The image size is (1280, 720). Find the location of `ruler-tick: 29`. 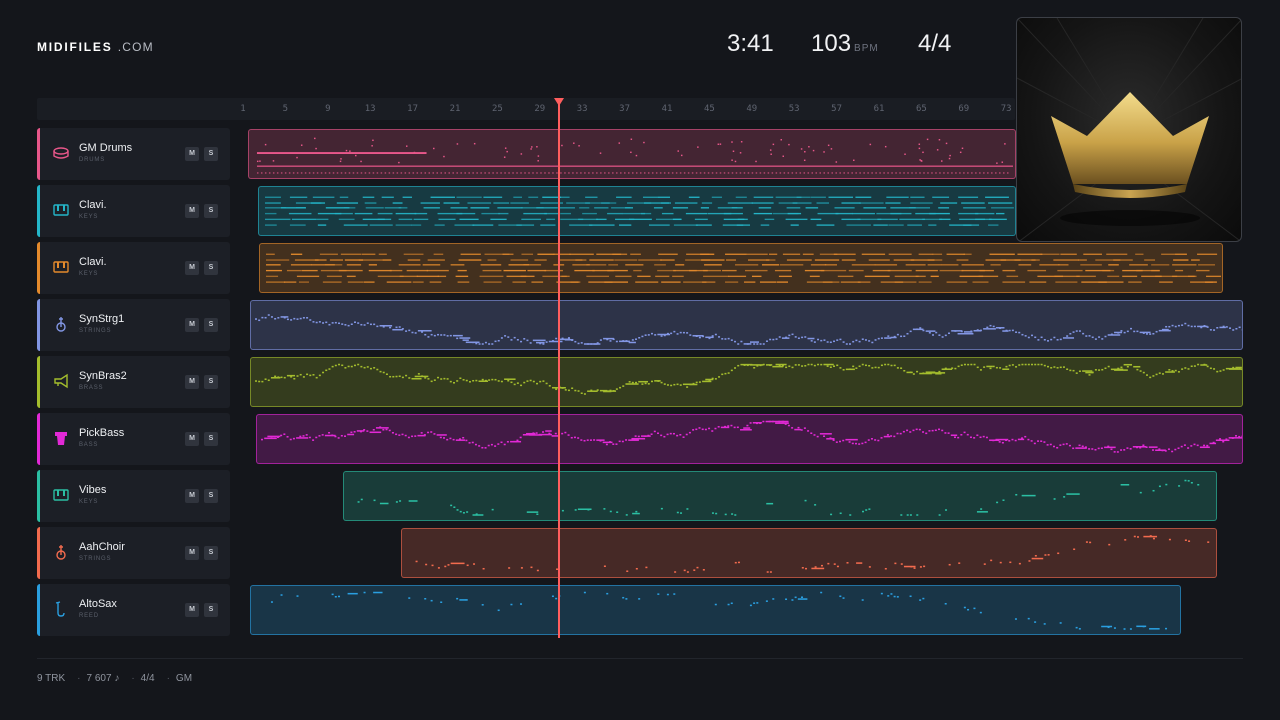

ruler-tick: 29 is located at coordinates (540, 109).